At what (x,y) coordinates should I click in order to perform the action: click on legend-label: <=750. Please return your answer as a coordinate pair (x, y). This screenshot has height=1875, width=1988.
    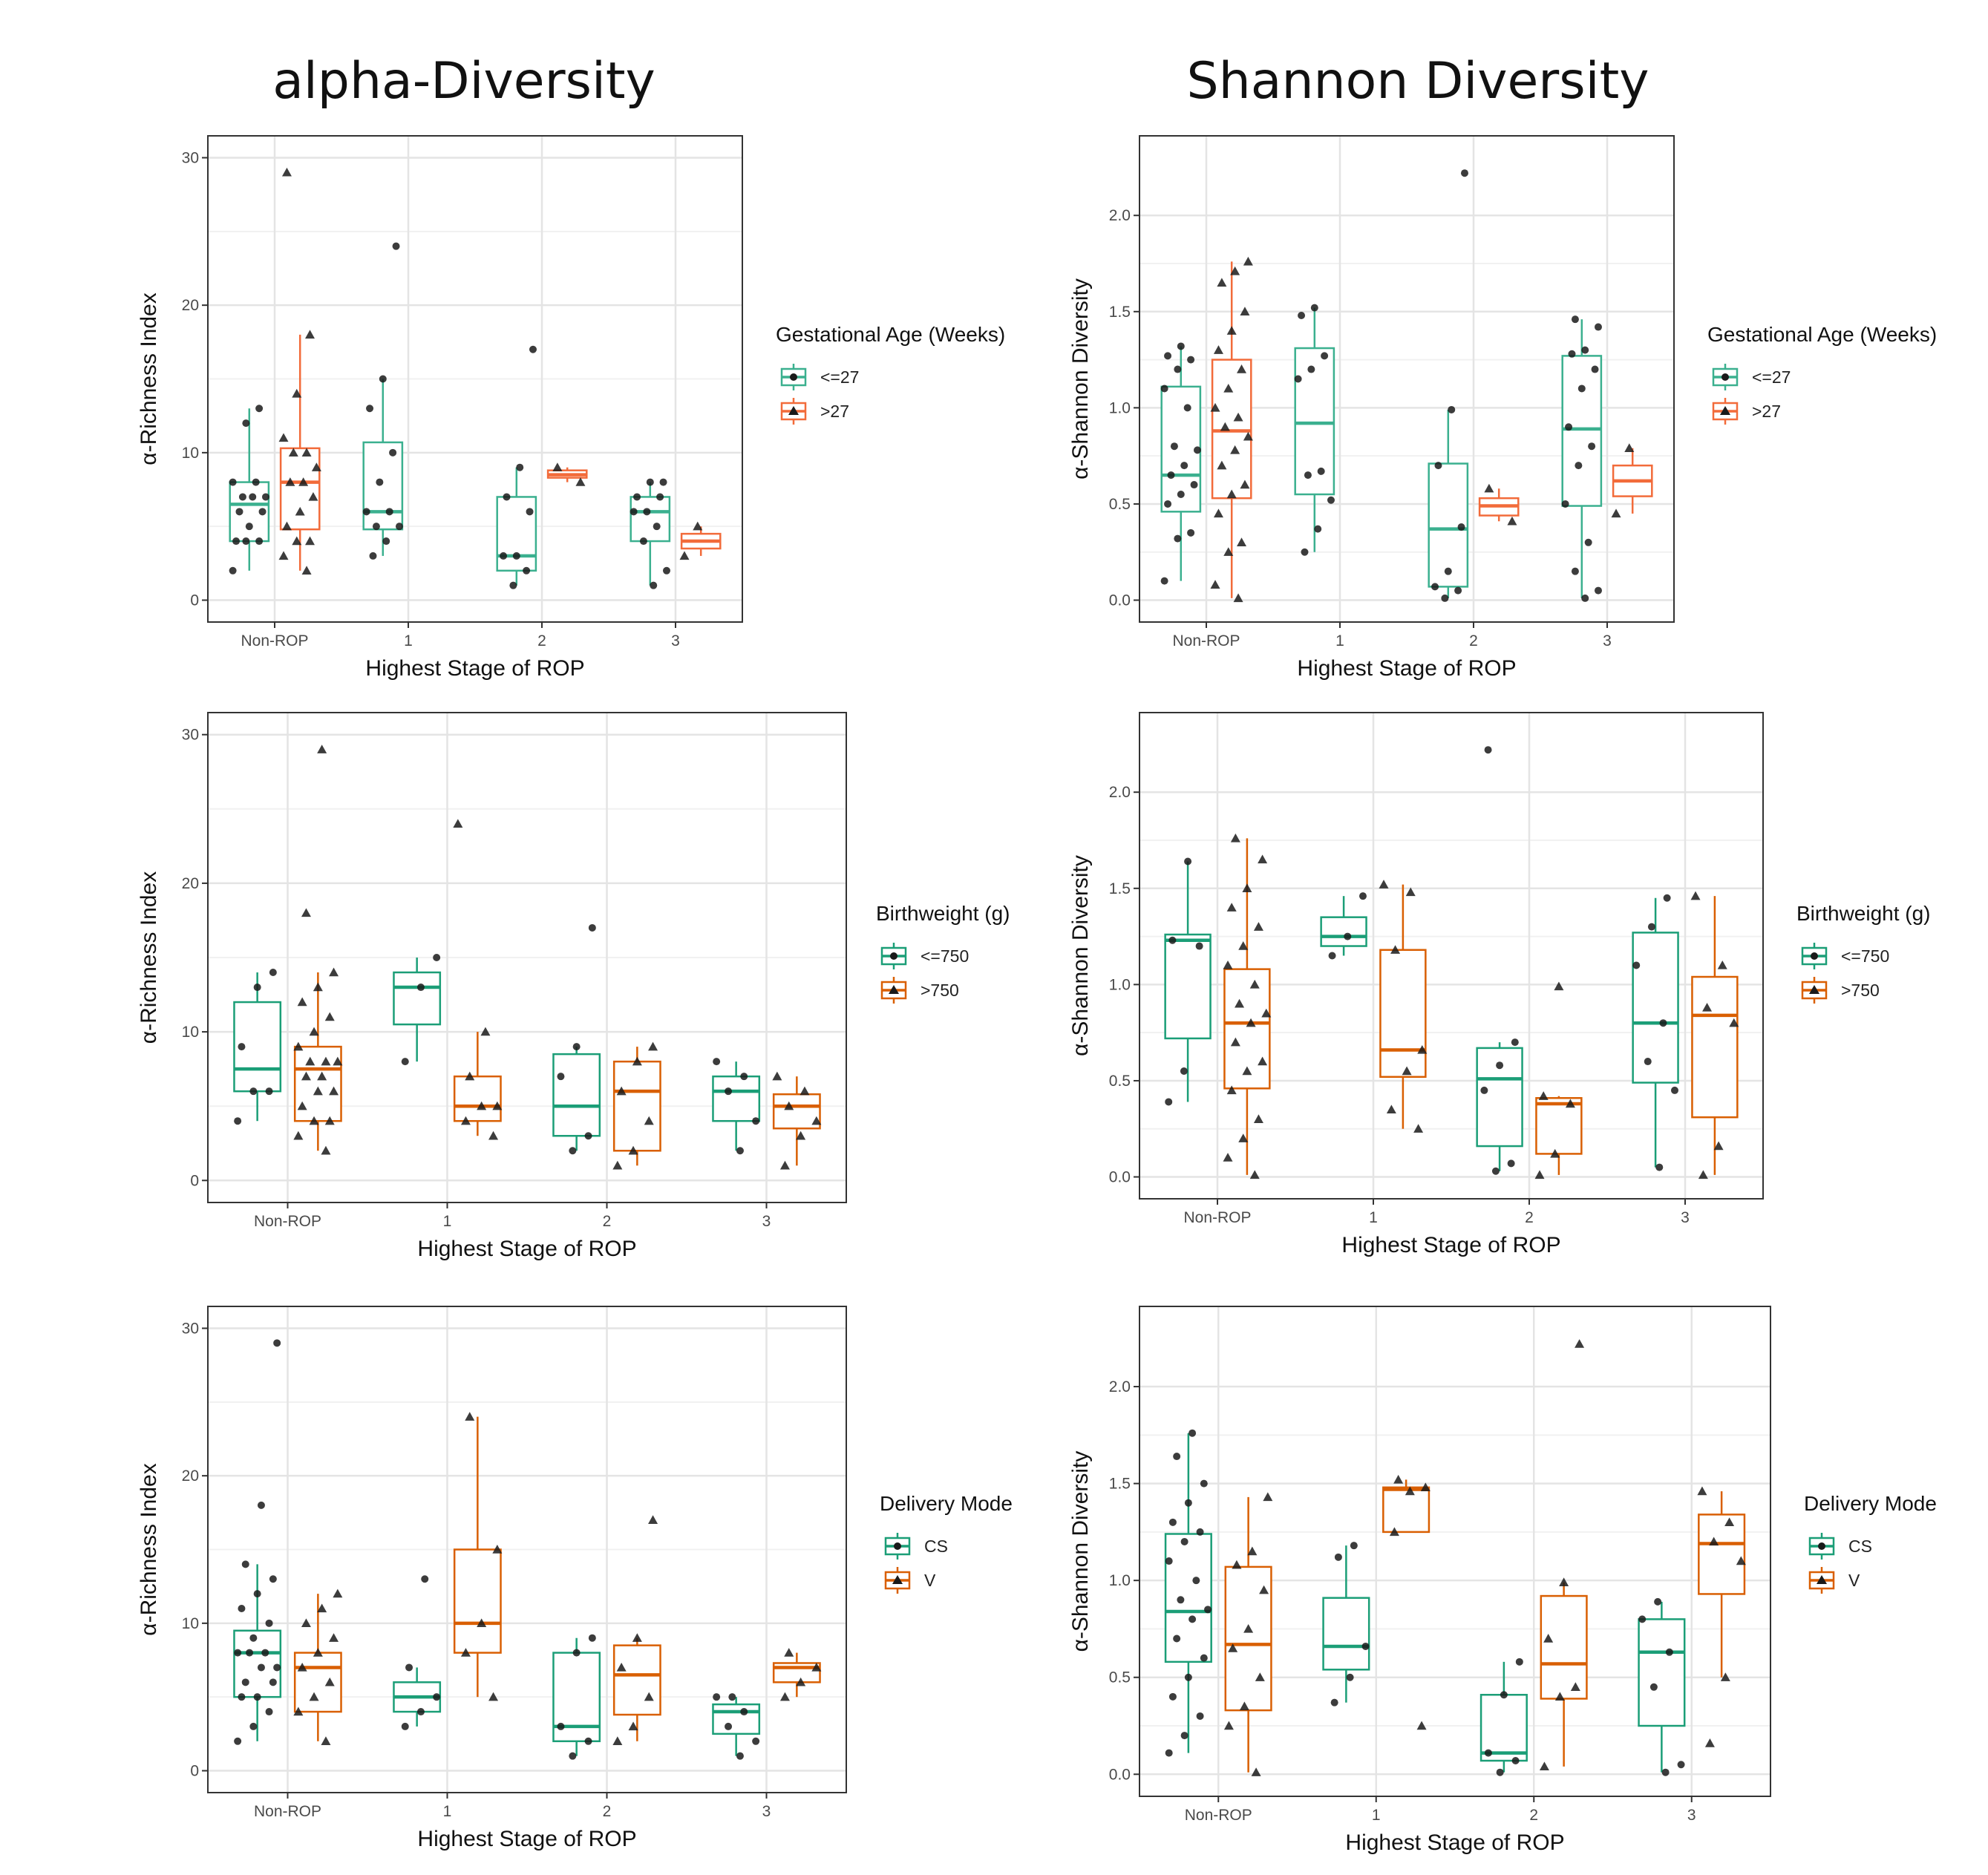
    Looking at the image, I should click on (945, 956).